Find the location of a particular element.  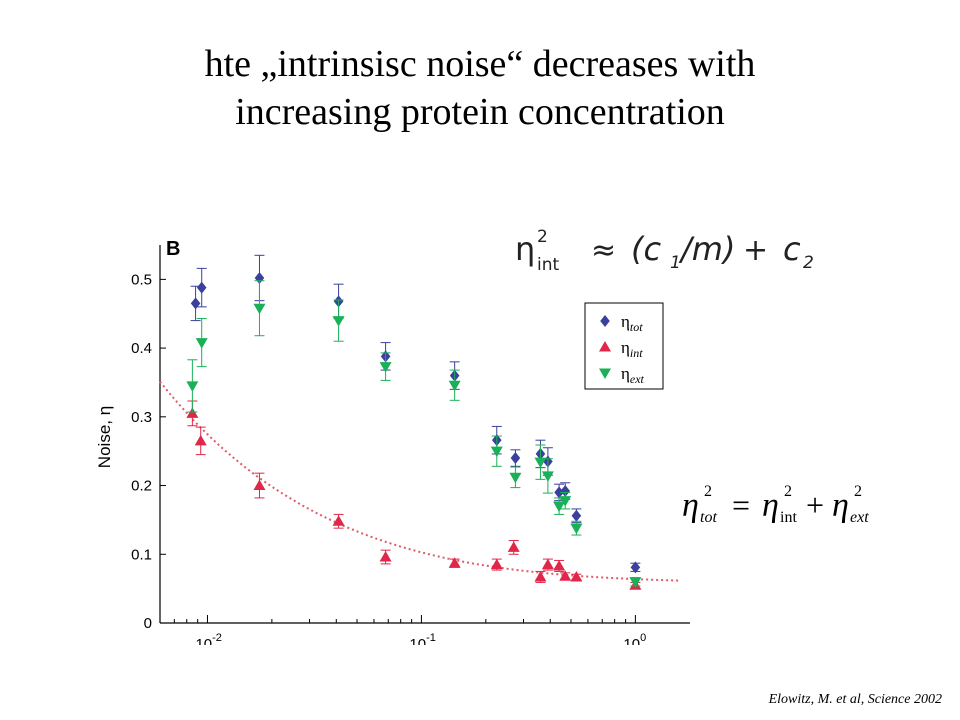

formula-total-noise: η tot 2 = η int 2 + η ext 2 is located at coordinates (775, 504).